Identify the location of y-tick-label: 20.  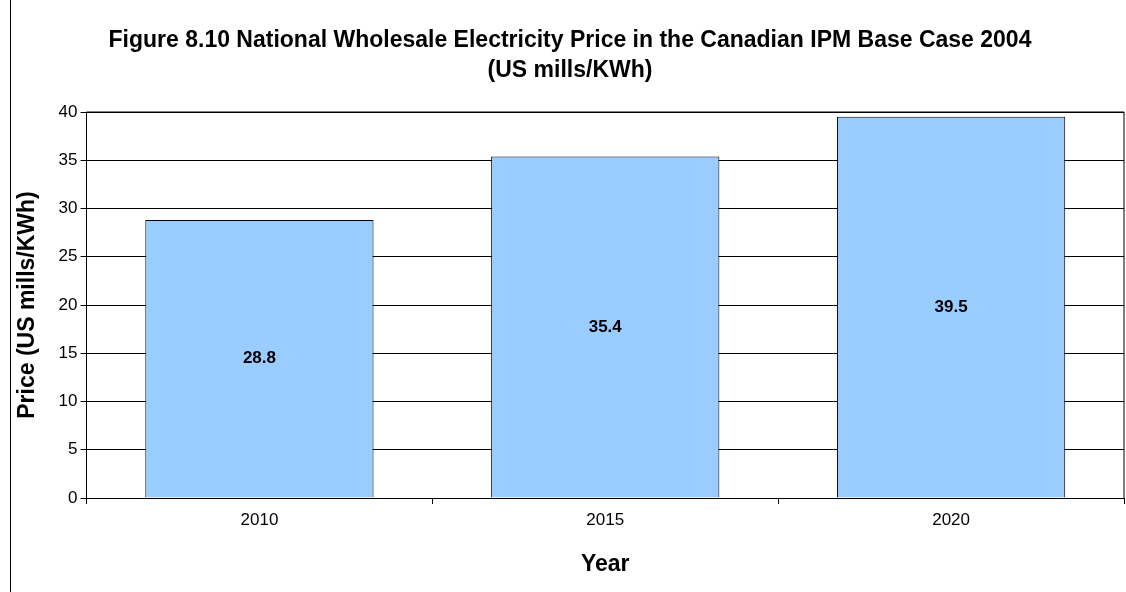
(68, 304).